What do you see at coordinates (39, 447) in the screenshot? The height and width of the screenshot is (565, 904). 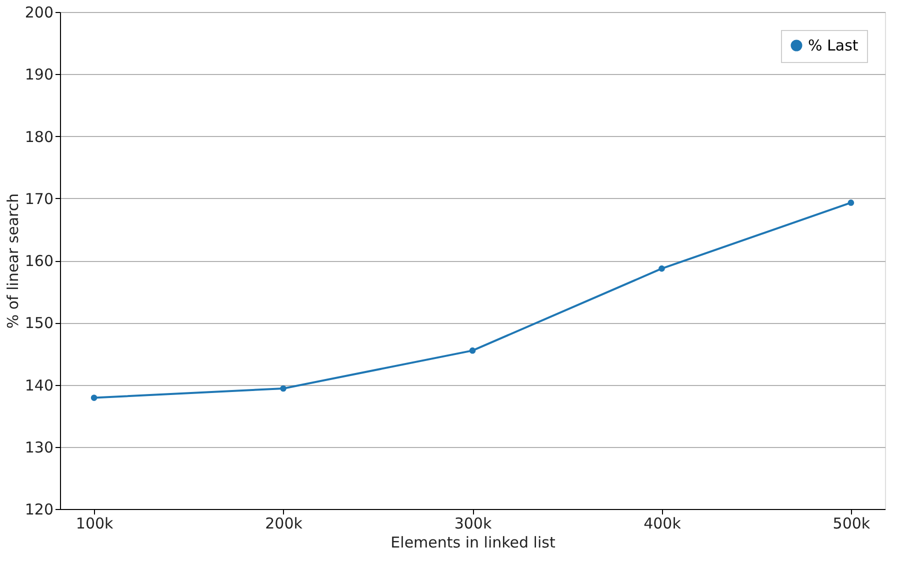 I see `y-tick-label: 130` at bounding box center [39, 447].